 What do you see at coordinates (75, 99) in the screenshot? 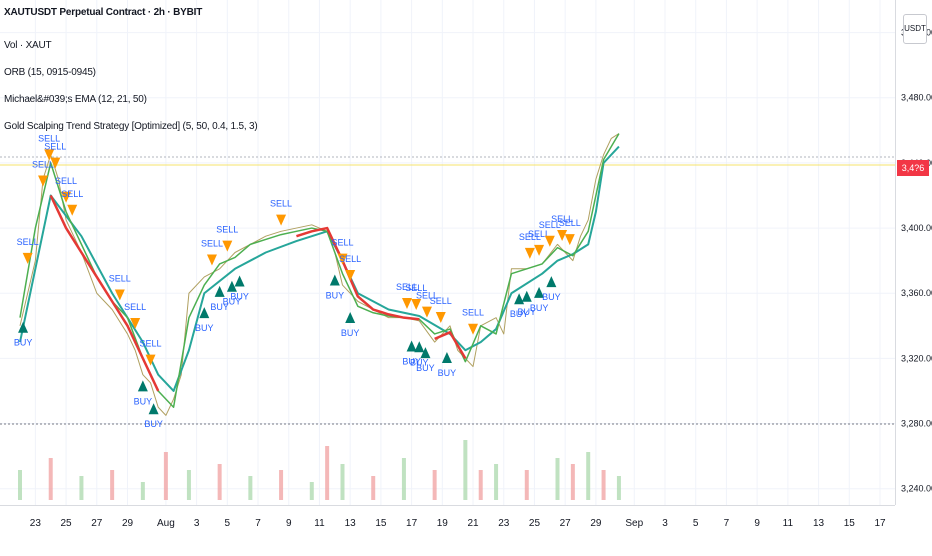
I see `legend-ema: Michael&#039;s EMA (12, 21, 50)` at bounding box center [75, 99].